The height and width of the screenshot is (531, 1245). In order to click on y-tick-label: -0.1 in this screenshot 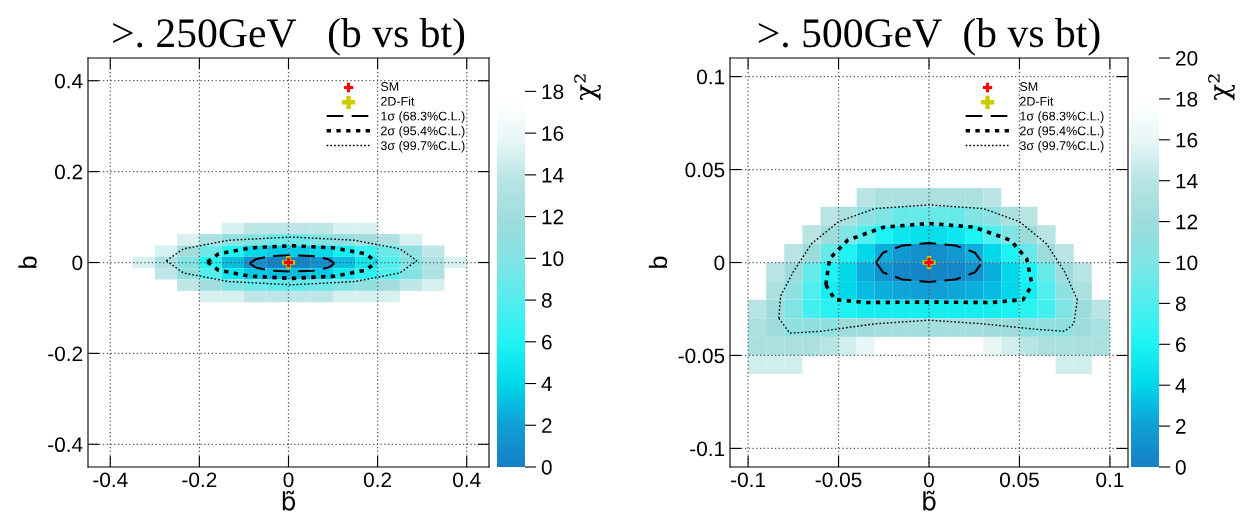, I will do `click(707, 449)`.